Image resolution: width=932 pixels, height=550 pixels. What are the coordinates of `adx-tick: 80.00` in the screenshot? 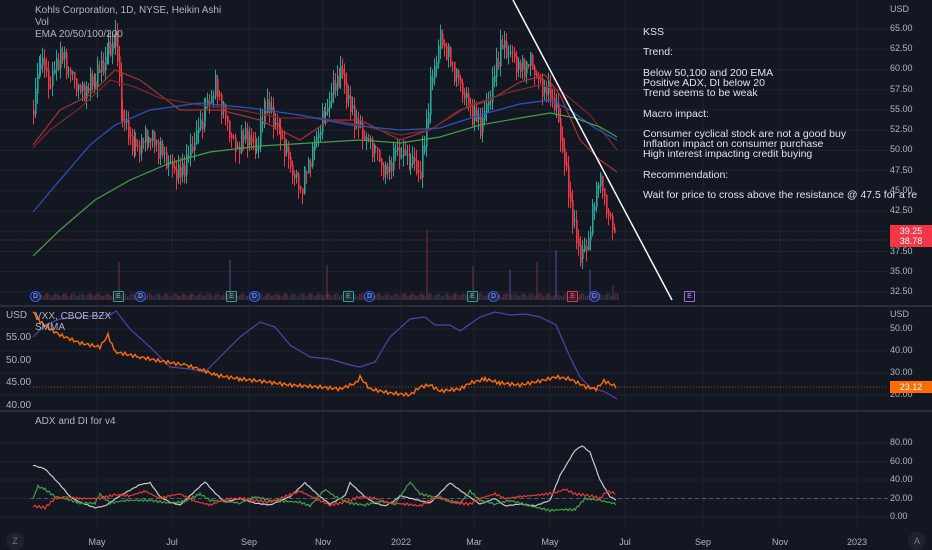 It's located at (901, 442).